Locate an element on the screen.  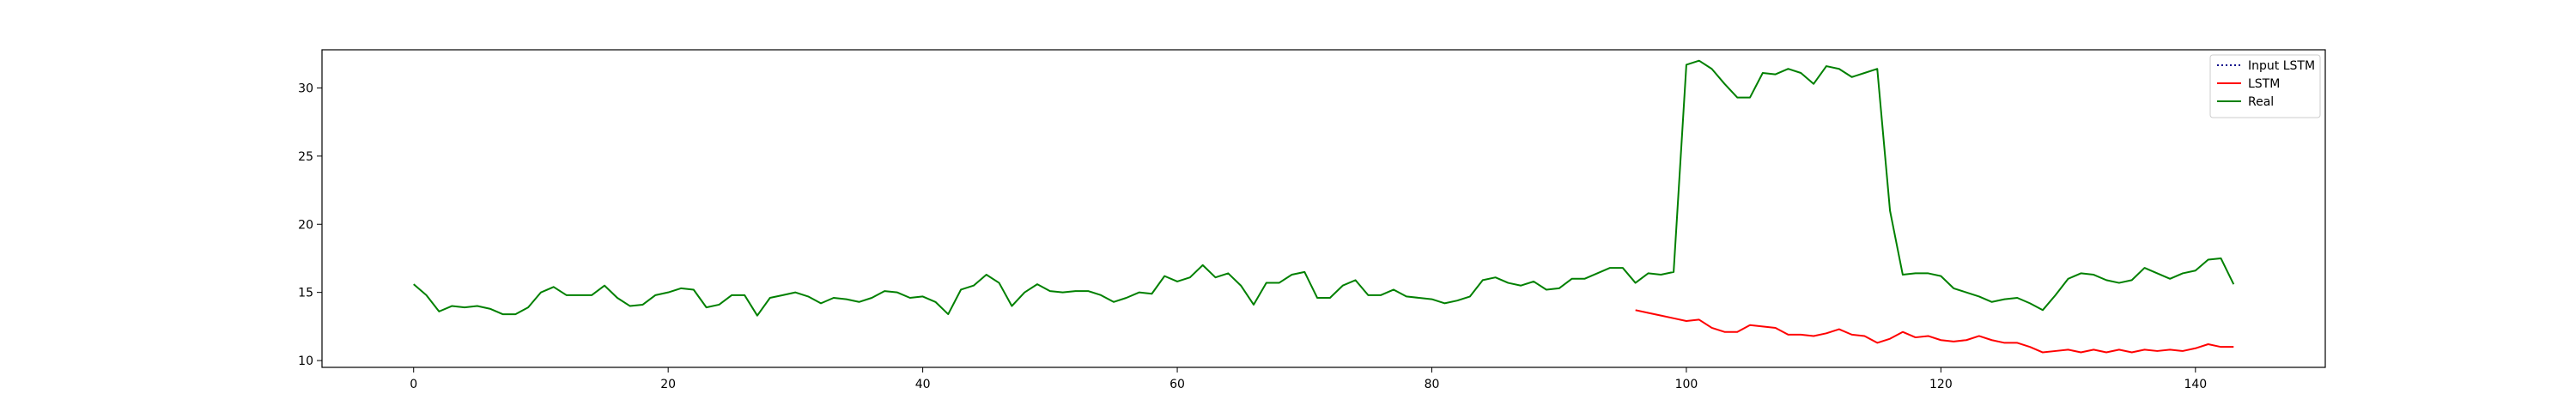
x-tick-label: 40 is located at coordinates (923, 384).